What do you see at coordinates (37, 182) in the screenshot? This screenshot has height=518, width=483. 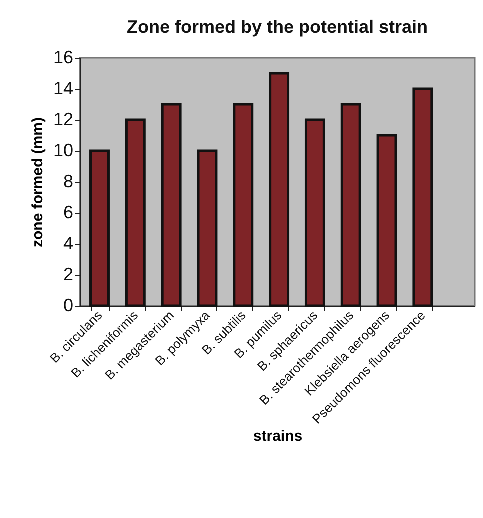 I see `y-axis-title: zone formed (mm)` at bounding box center [37, 182].